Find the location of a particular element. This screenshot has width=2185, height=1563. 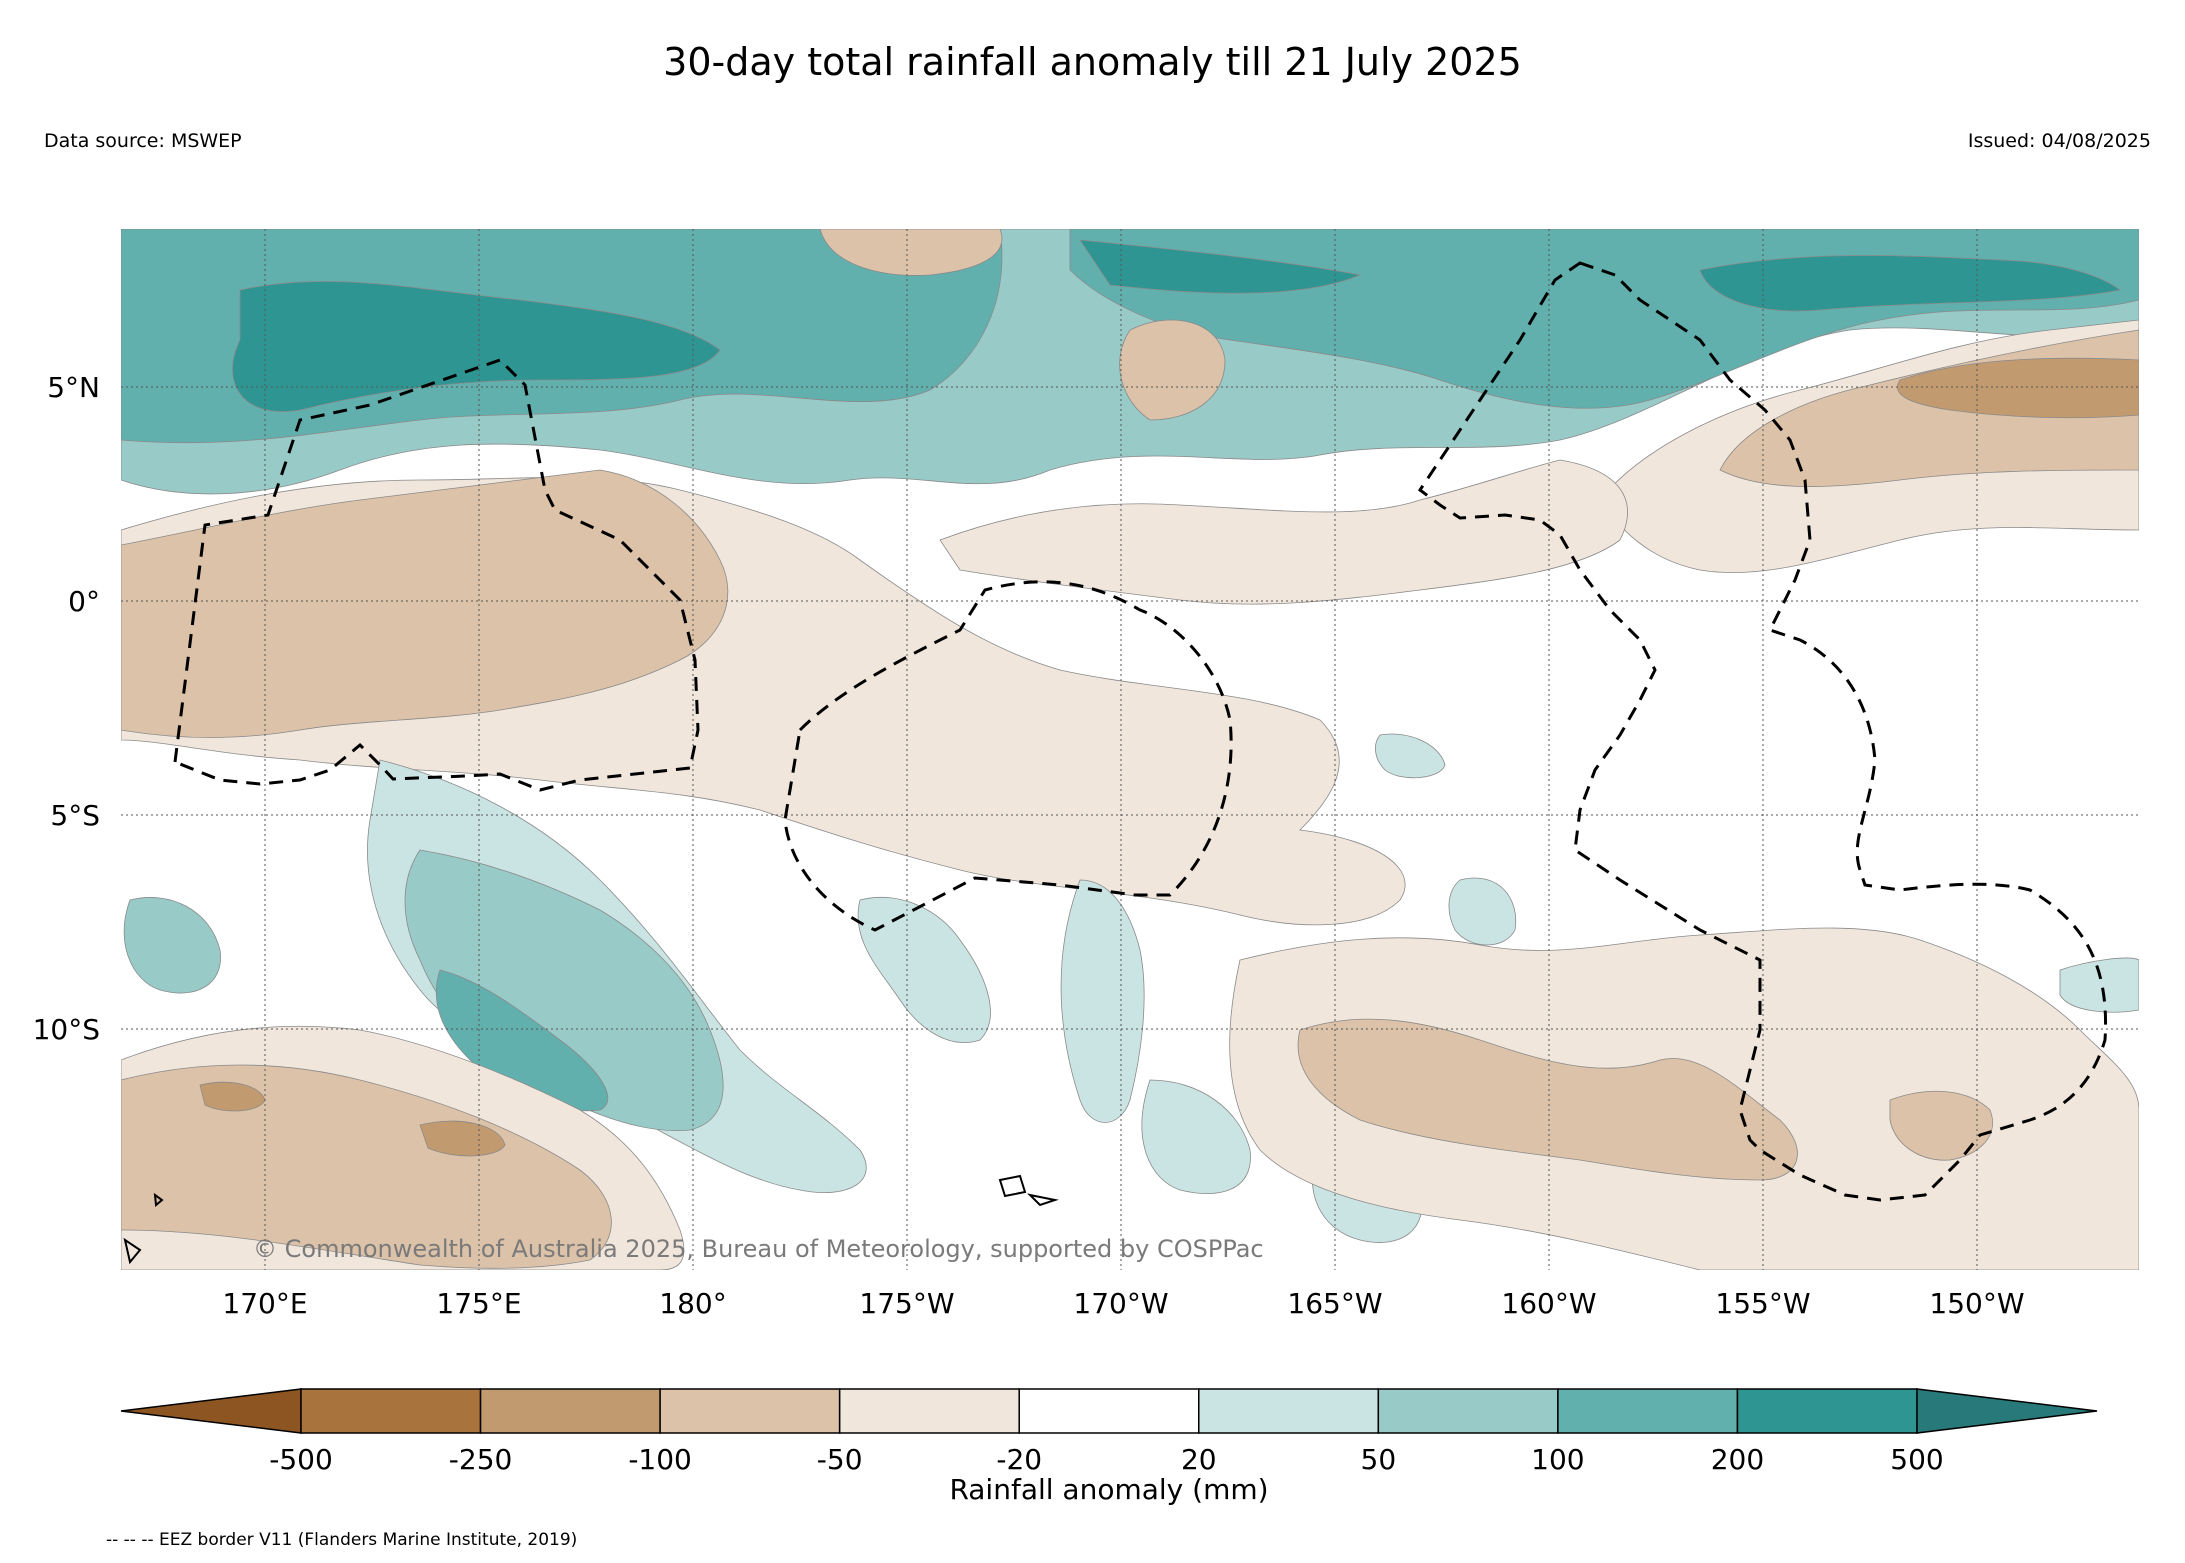

dry-band-northeast-core is located at coordinates (2018, 388).